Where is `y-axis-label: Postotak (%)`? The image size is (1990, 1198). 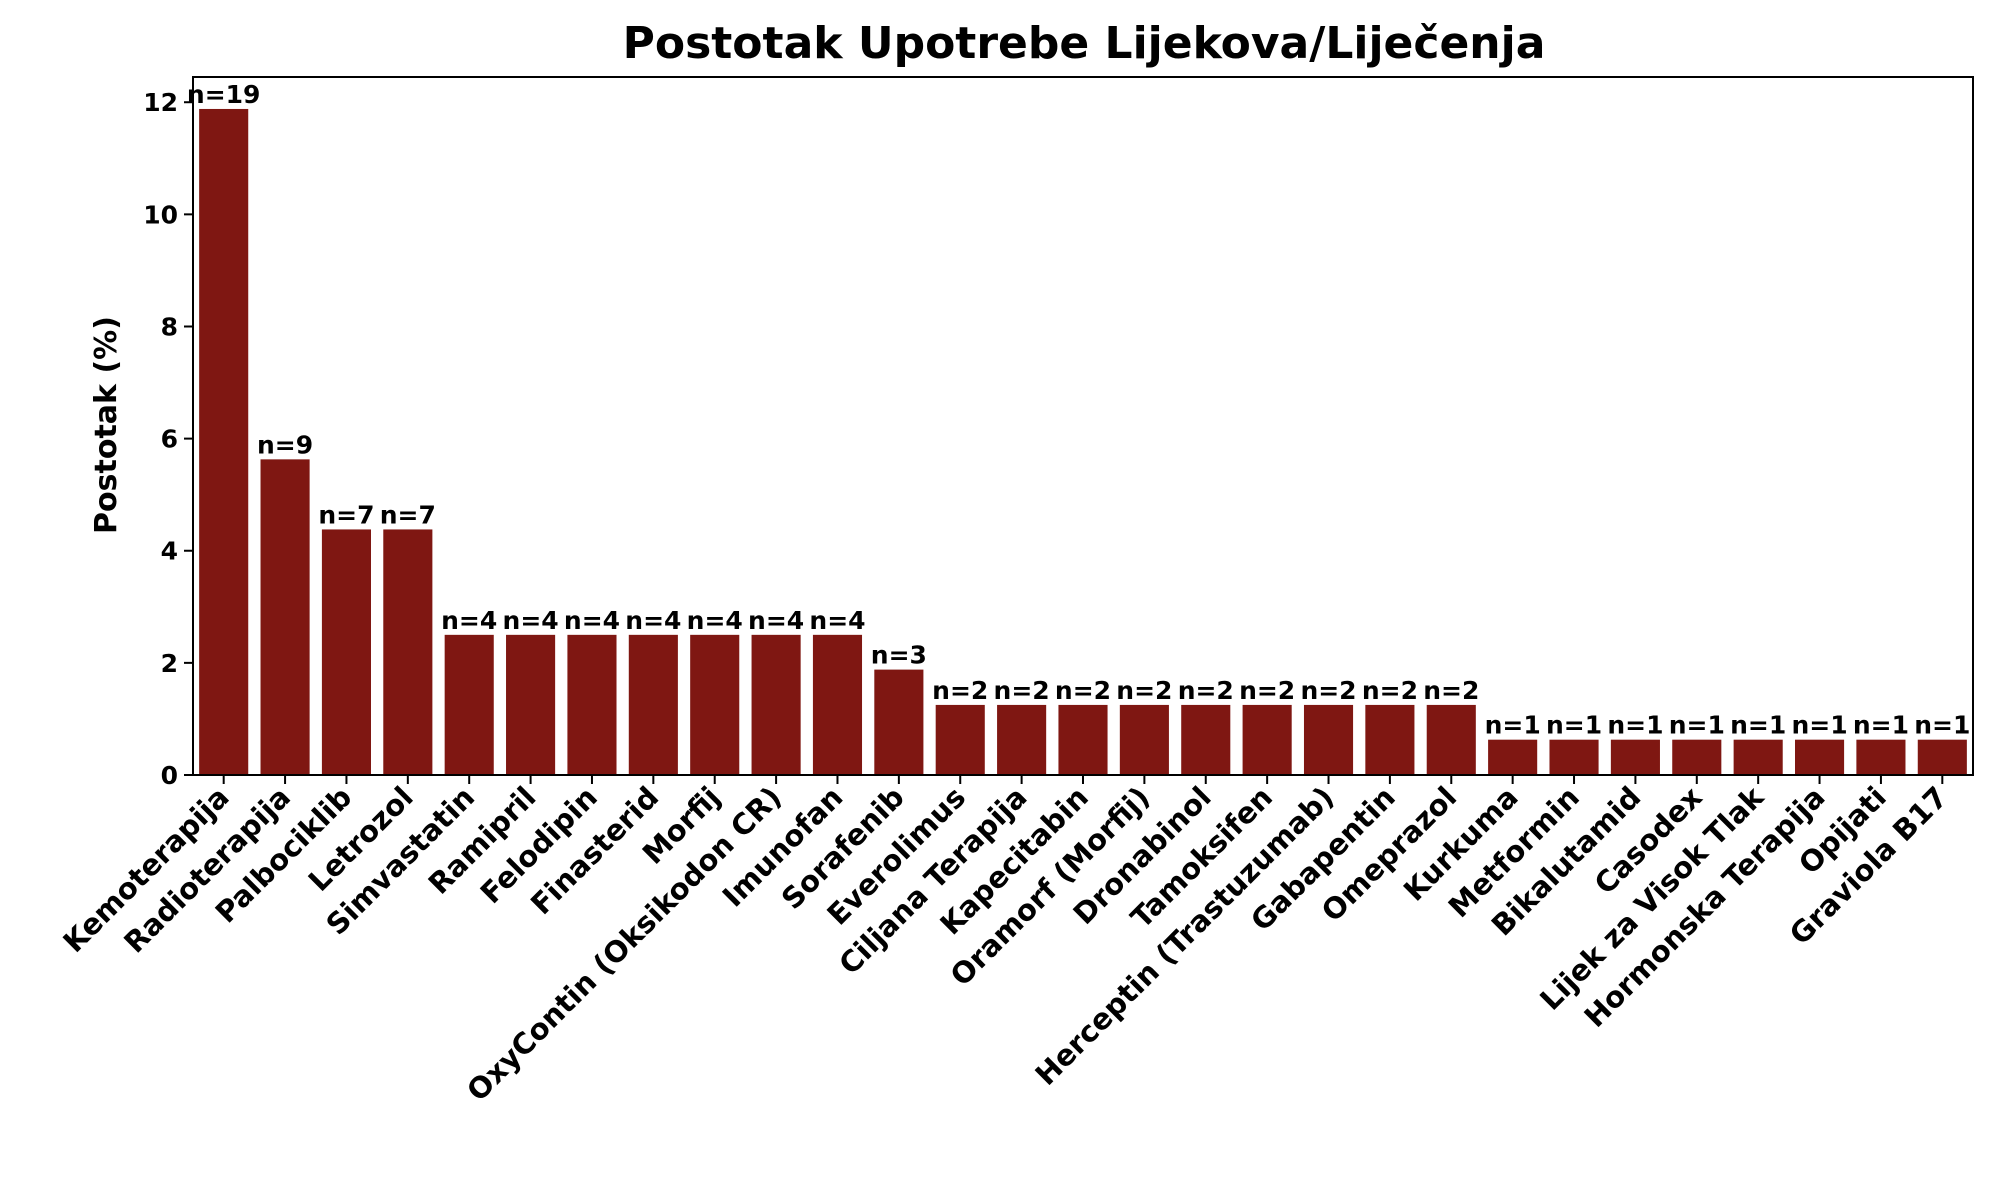
y-axis-label: Postotak (%) is located at coordinates (106, 425).